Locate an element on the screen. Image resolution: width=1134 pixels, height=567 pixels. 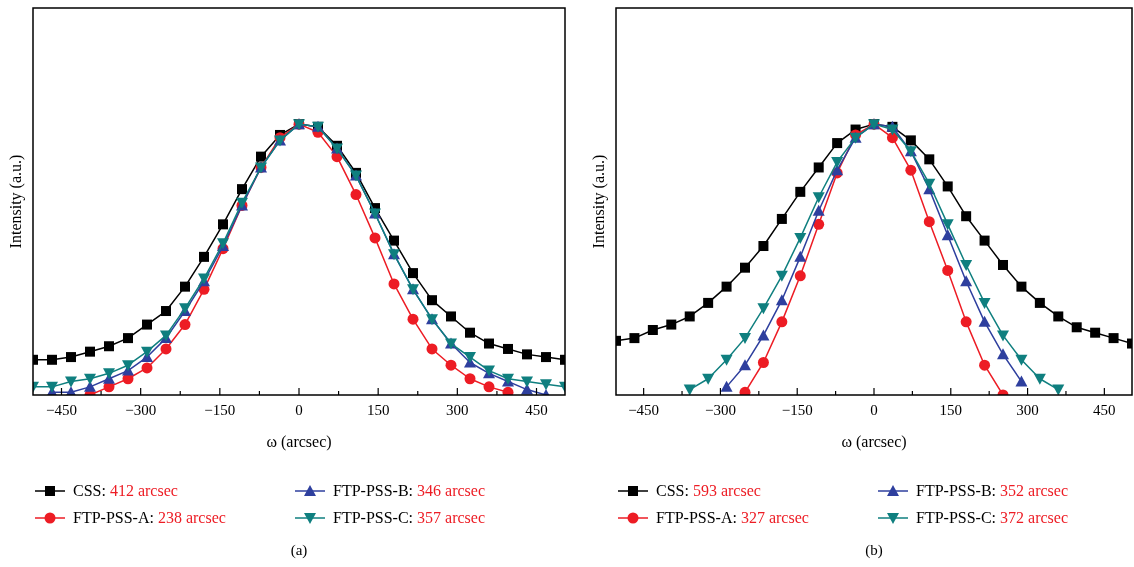
x-tick-label: 300 is located at coordinates (457, 410).